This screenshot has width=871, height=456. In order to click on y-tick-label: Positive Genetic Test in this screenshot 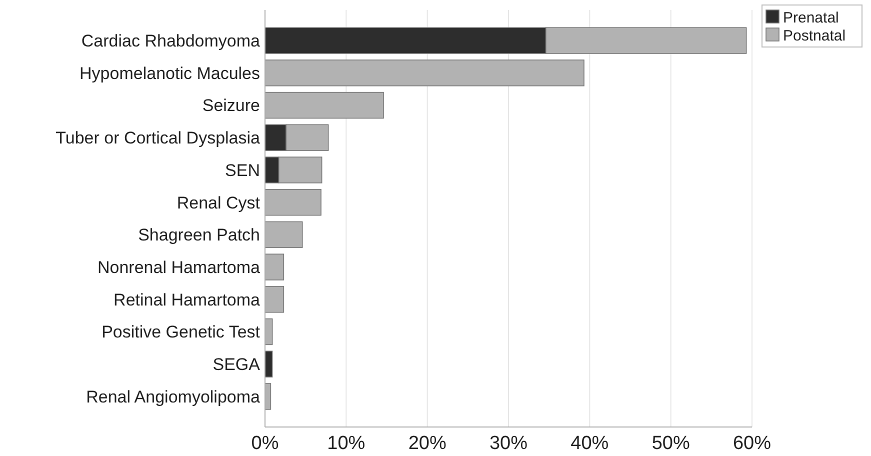, I will do `click(181, 332)`.